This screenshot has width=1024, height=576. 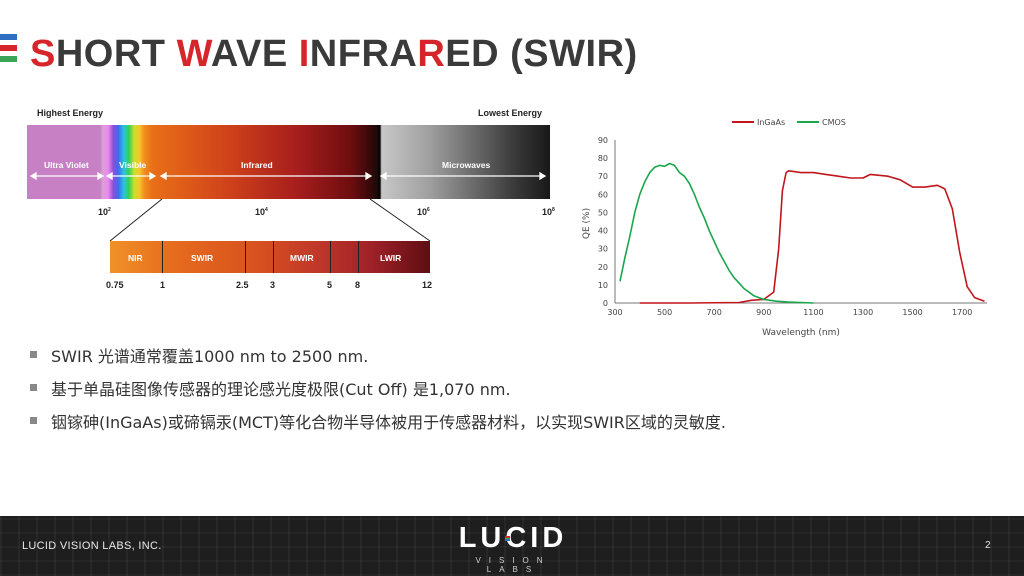 I want to click on red-stripe, so click(x=8, y=48).